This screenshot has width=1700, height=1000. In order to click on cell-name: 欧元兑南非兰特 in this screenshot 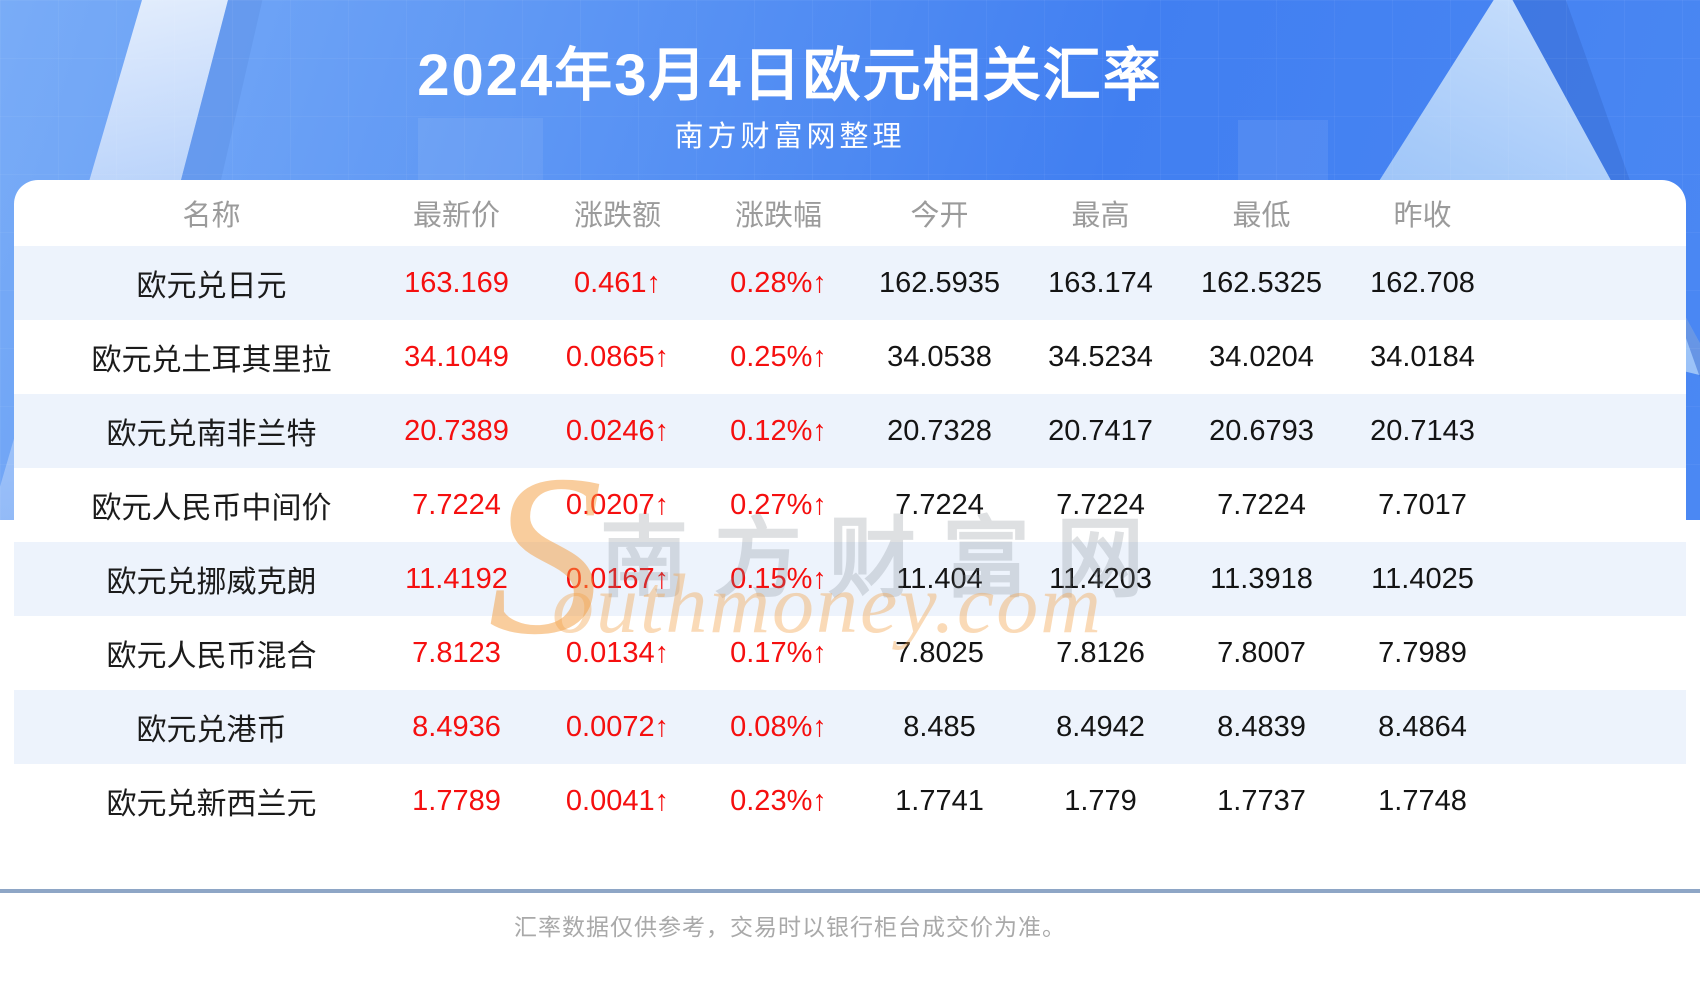, I will do `click(211, 434)`.